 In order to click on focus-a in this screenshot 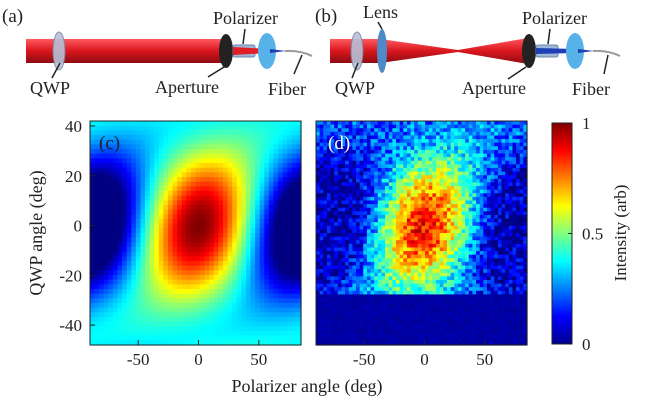, I will do `click(278, 51)`.